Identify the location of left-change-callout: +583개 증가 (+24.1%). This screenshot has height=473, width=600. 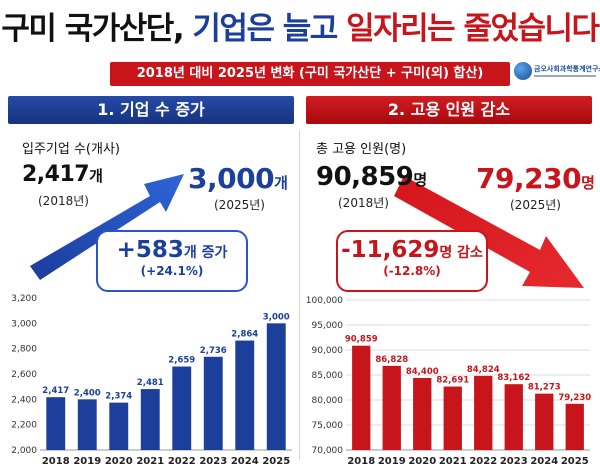
(172, 261).